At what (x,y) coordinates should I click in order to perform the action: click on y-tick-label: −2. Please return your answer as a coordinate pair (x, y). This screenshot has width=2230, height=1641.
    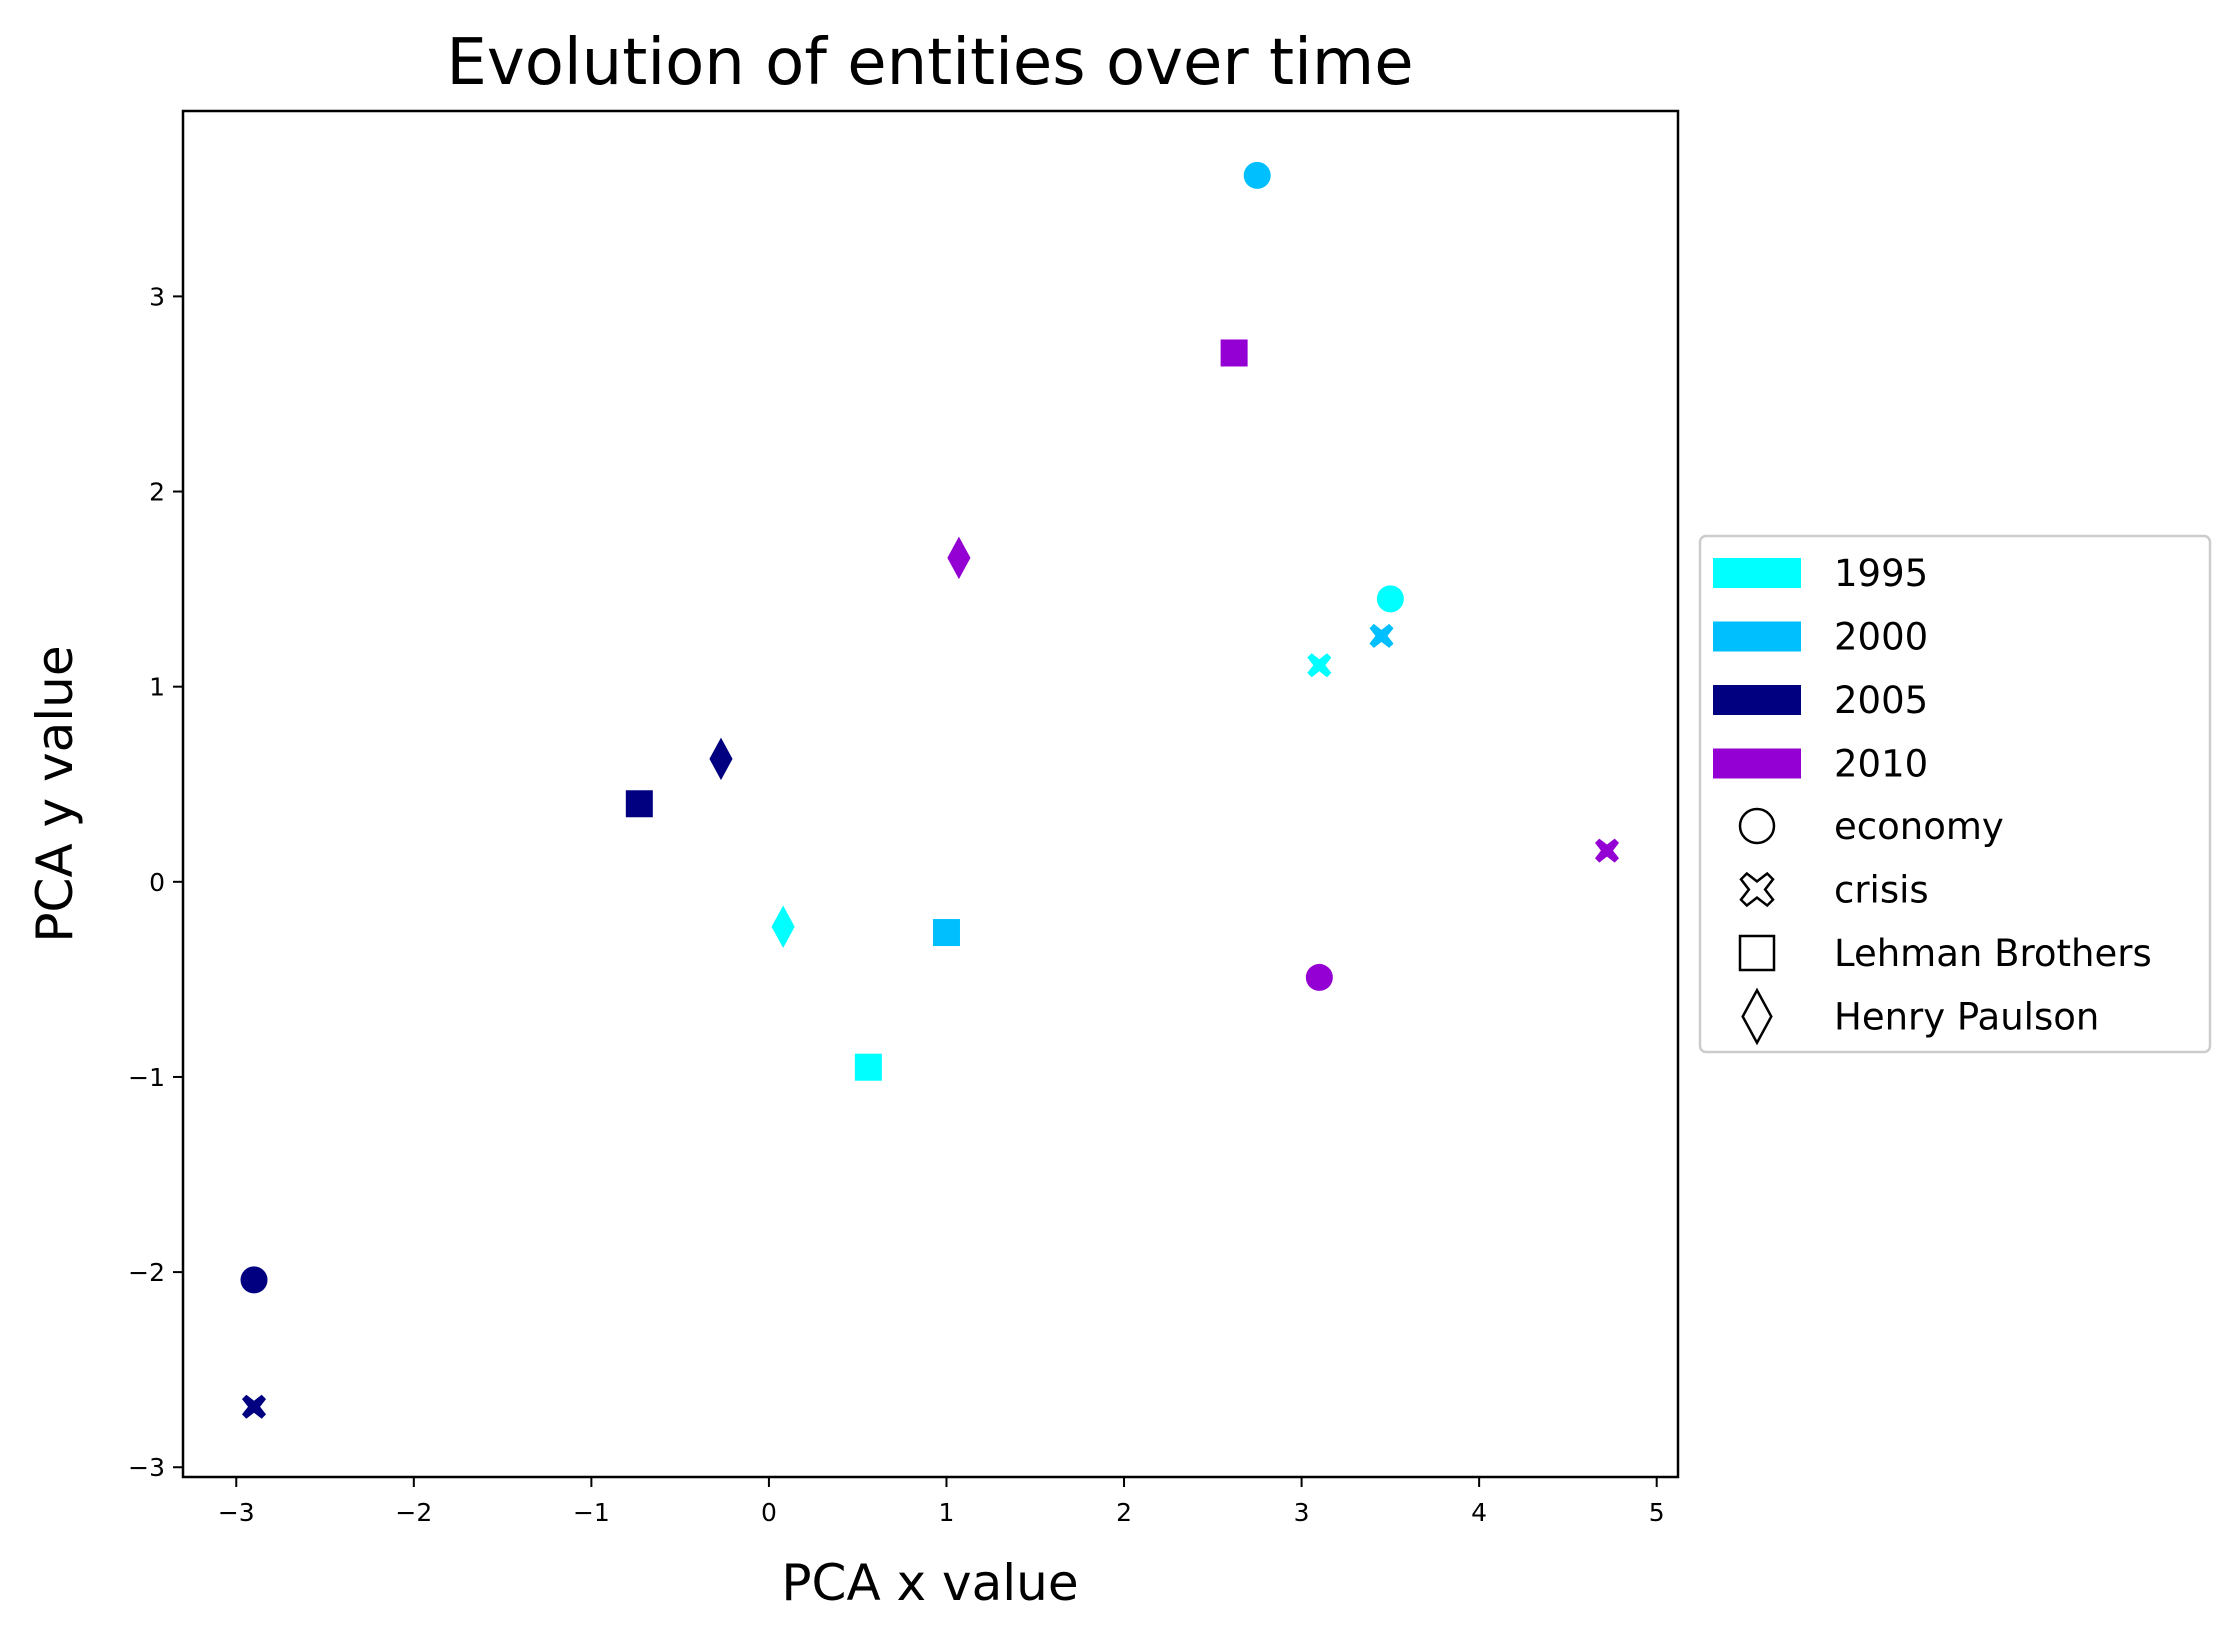
    Looking at the image, I should click on (146, 1272).